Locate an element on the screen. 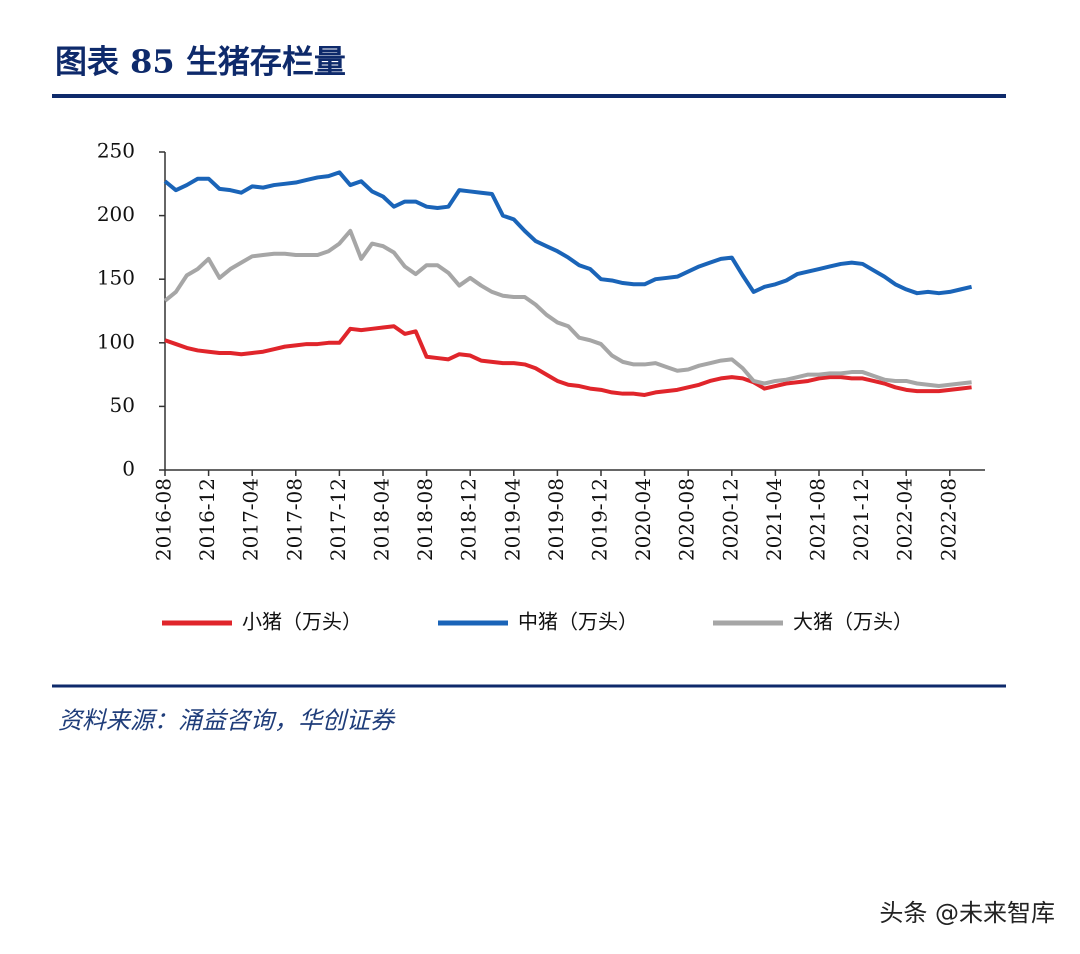 Image resolution: width=1080 pixels, height=954 pixels. legend-label: 小猪（万头） is located at coordinates (302, 622).